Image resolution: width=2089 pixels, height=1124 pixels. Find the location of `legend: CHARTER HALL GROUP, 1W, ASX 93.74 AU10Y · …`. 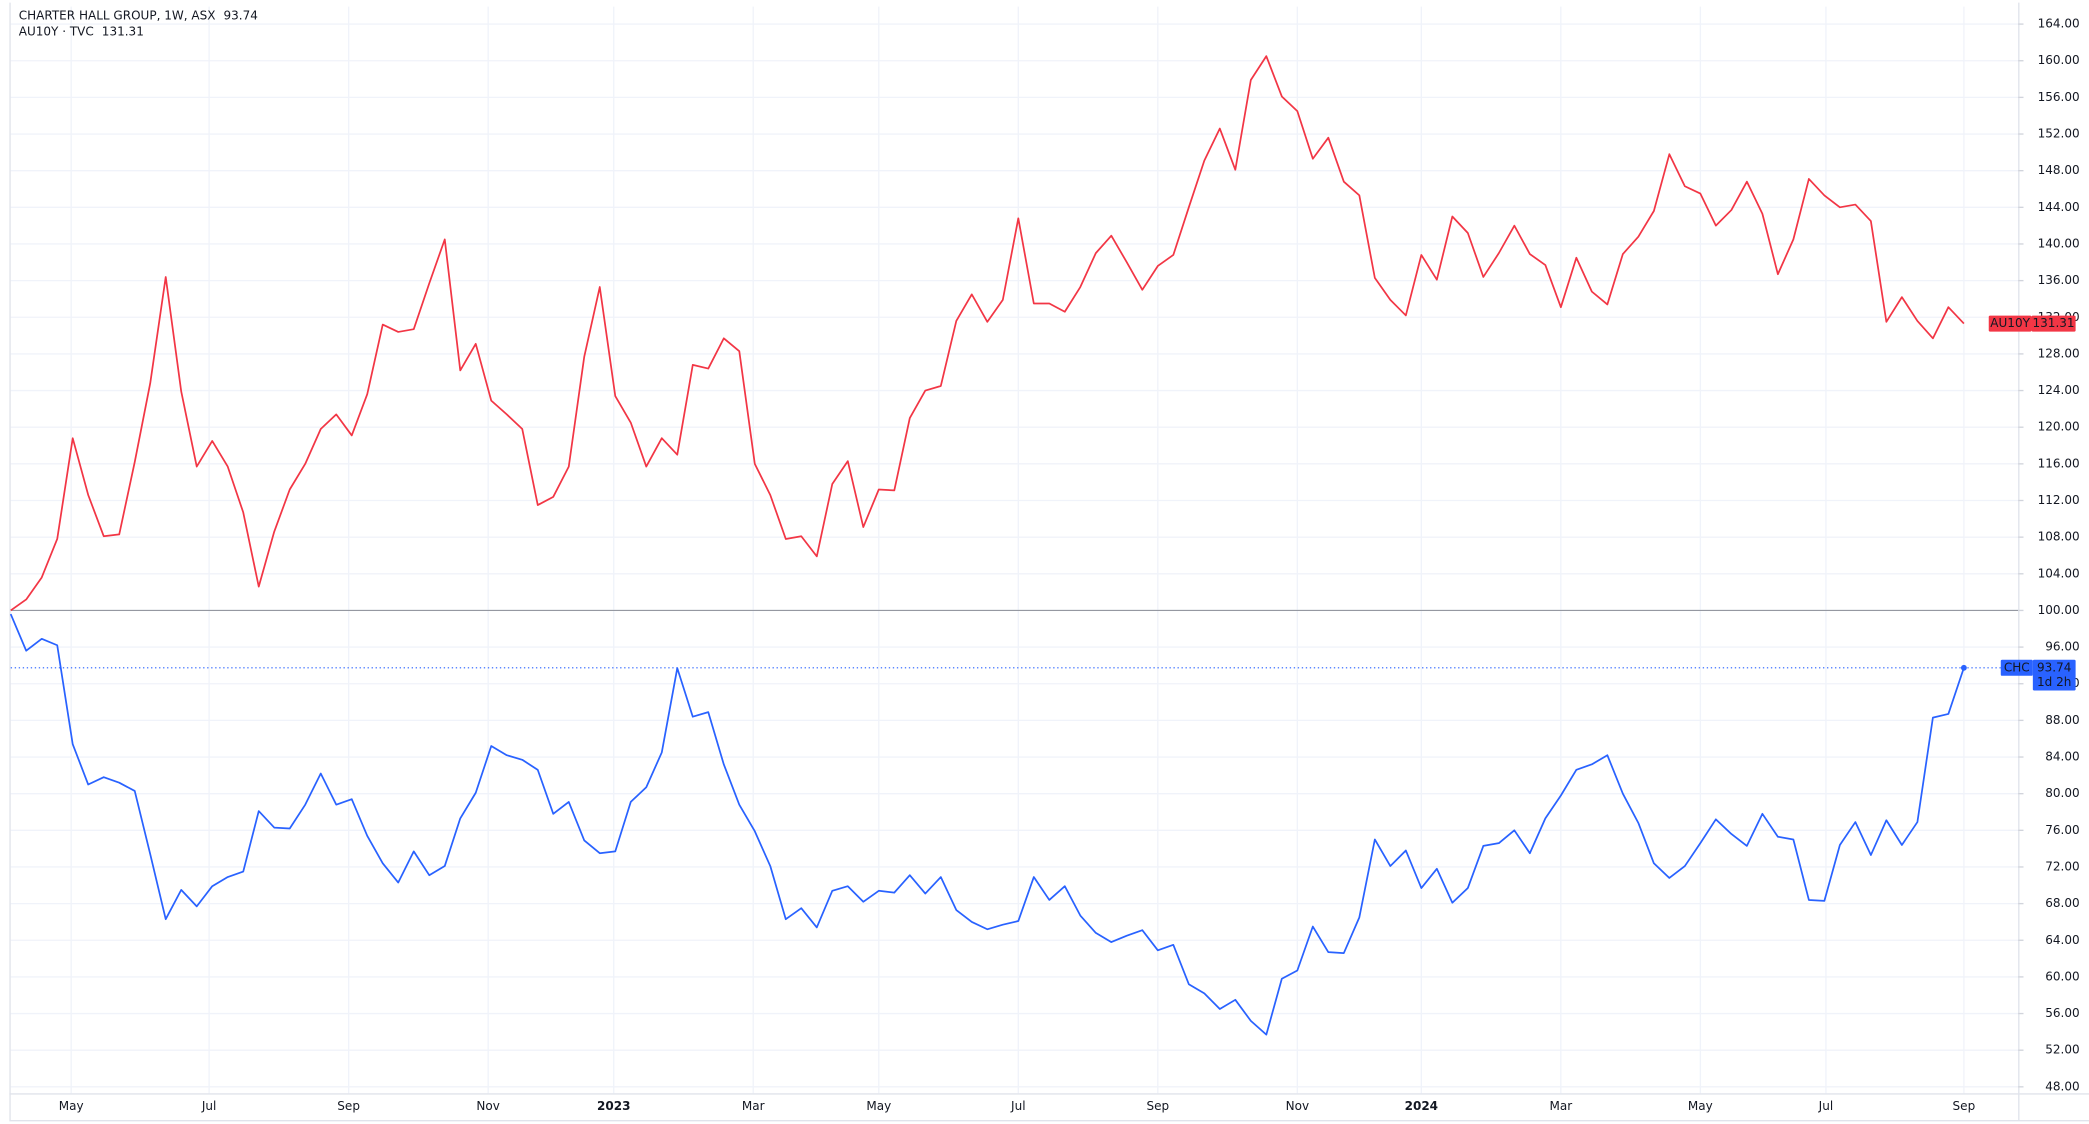

legend: CHARTER HALL GROUP, 1W, ASX 93.74 AU10Y · … is located at coordinates (138, 24).